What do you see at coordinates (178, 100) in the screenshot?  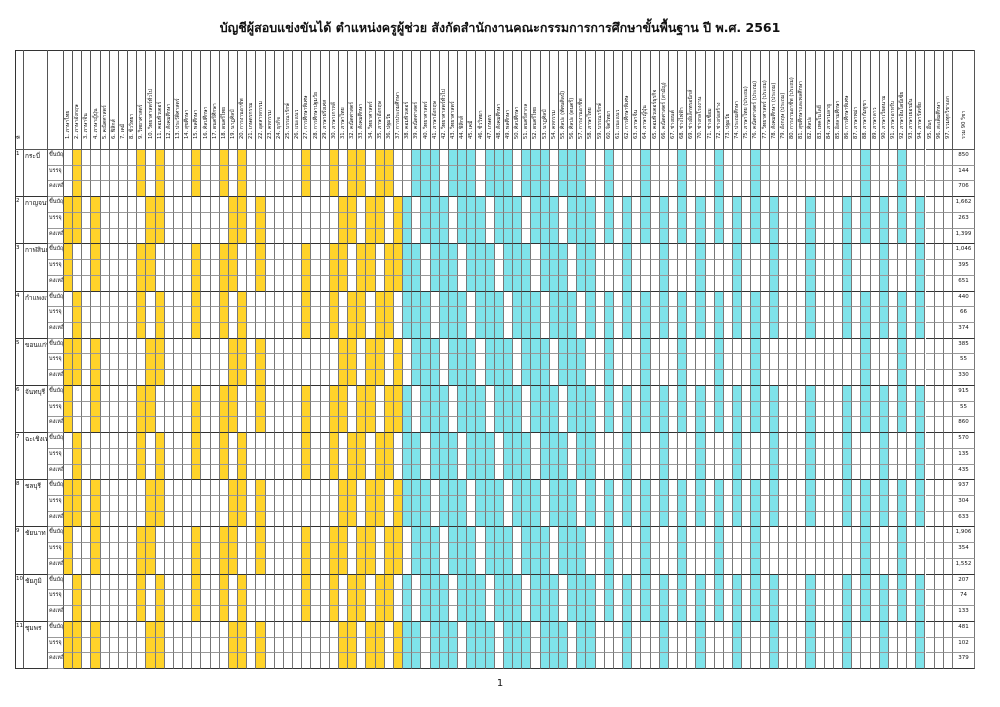 I see `header-subject: 13. ประวัติศาสตร์` at bounding box center [178, 100].